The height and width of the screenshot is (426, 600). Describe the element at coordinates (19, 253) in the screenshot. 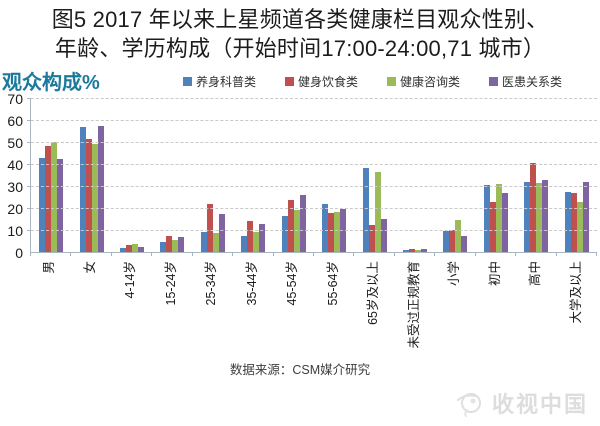

I see `y-tick-label: 0` at that location.